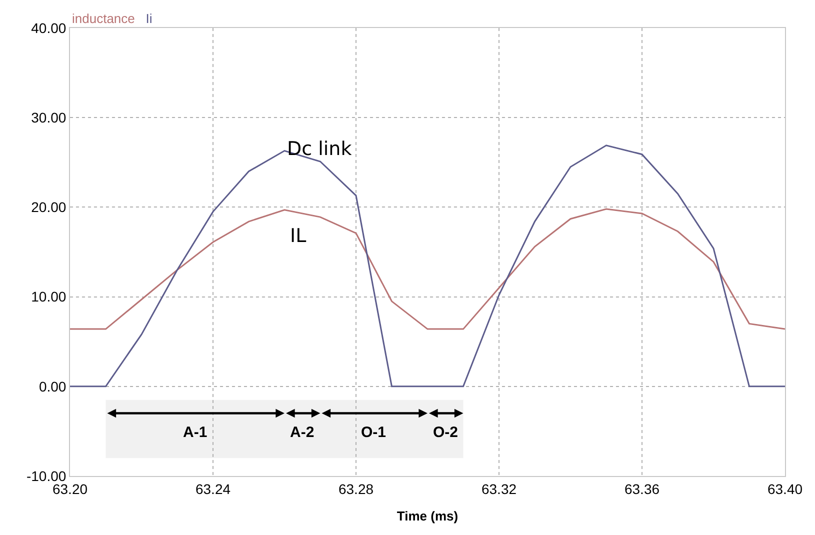 The height and width of the screenshot is (535, 815). Describe the element at coordinates (319, 149) in the screenshot. I see `annotation: Dc link` at that location.